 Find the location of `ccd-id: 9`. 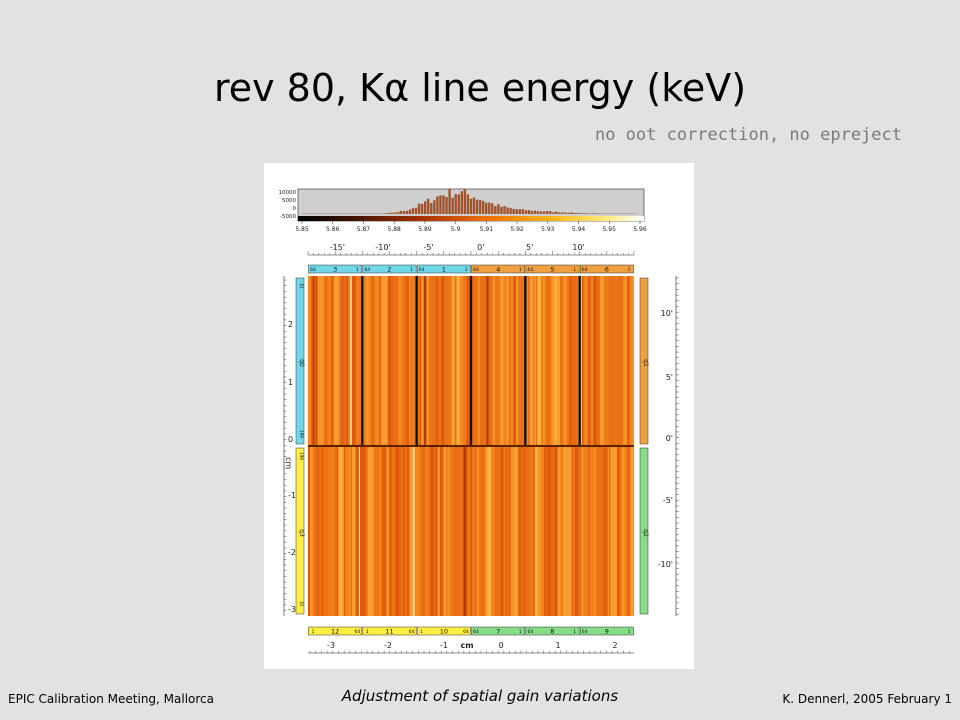

ccd-id: 9 is located at coordinates (607, 632).